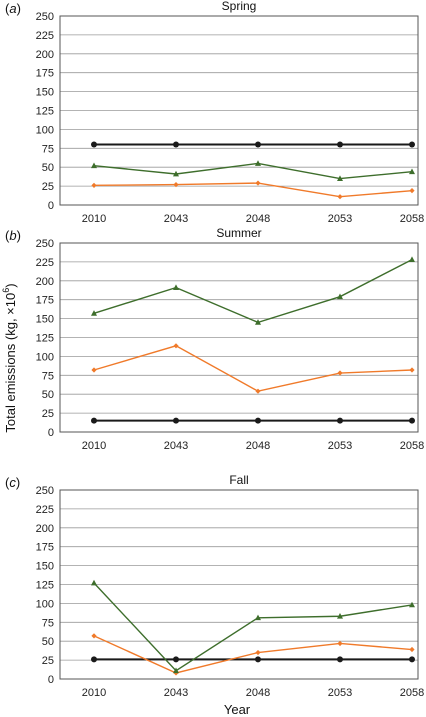 This screenshot has height=717, width=426. Describe the element at coordinates (13, 235) in the screenshot. I see `panel-label: (b)` at that location.